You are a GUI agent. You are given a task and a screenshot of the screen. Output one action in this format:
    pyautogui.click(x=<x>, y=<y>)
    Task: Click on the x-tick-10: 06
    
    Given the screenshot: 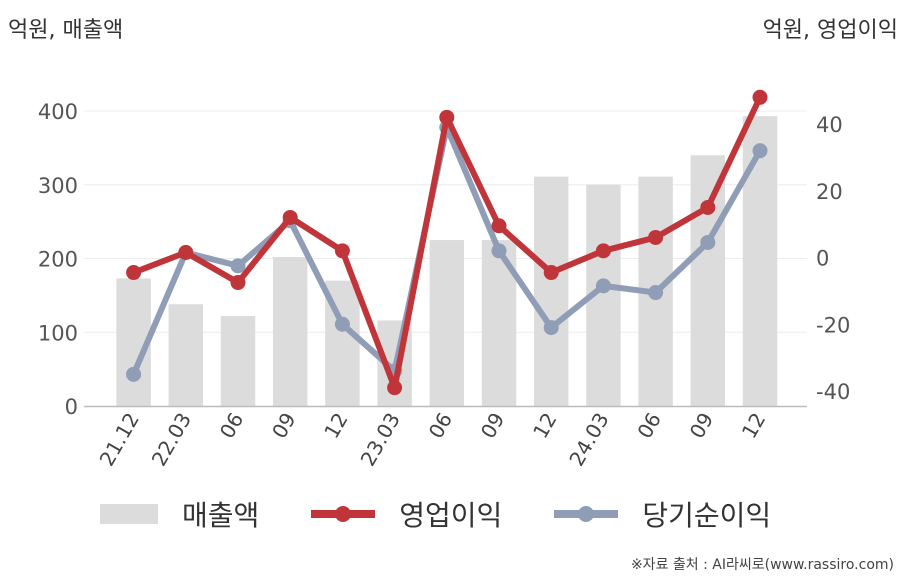 What is the action you would take?
    pyautogui.click(x=649, y=426)
    